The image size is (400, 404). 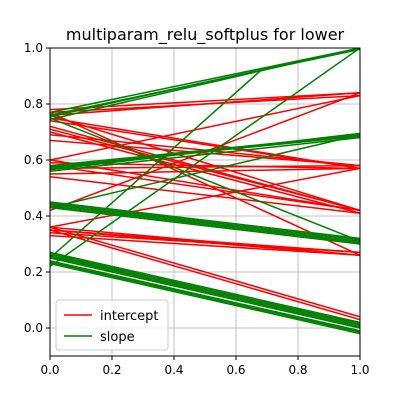 I want to click on legend-slope-label: slope, so click(x=117, y=337).